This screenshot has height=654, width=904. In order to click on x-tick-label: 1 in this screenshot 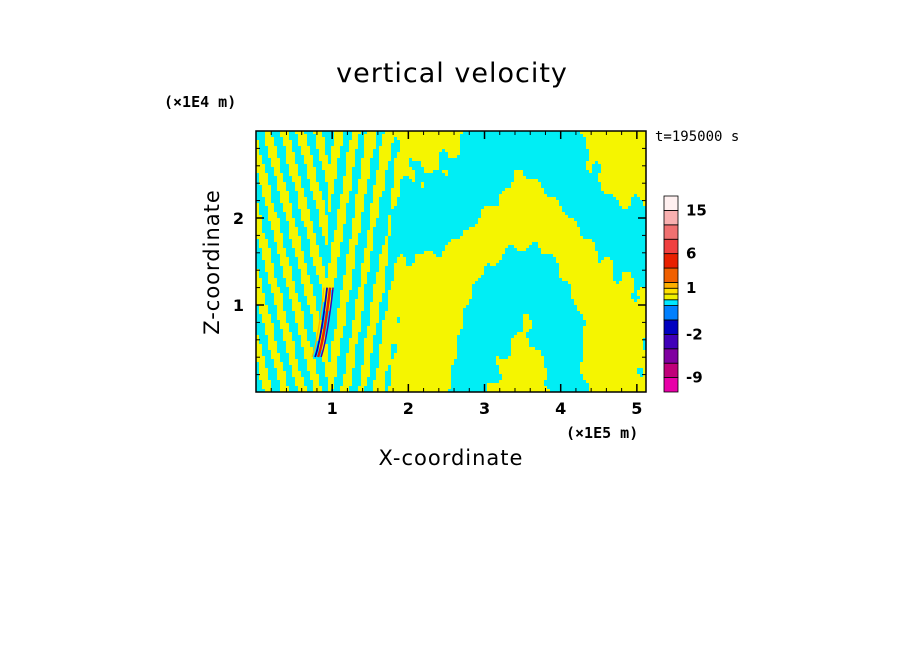, I will do `click(332, 408)`.